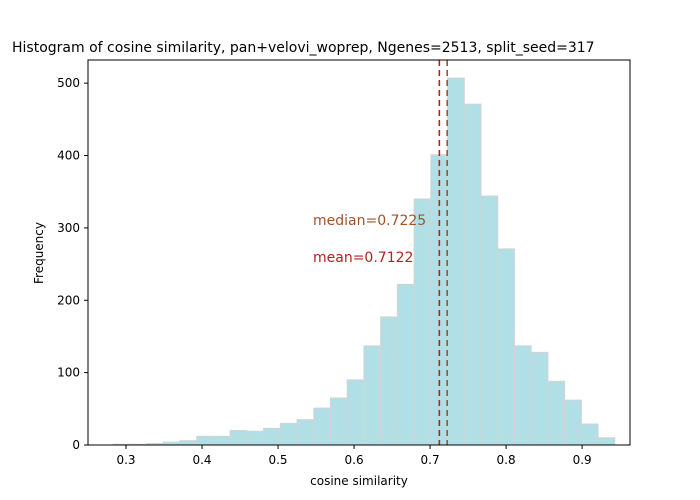  What do you see at coordinates (430, 460) in the screenshot?
I see `x-tick-label: 0.7` at bounding box center [430, 460].